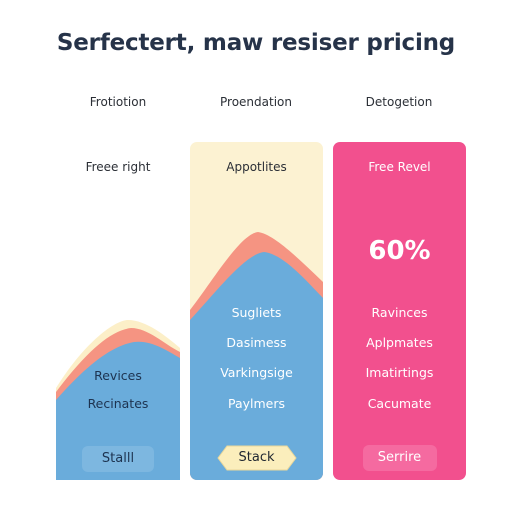  Describe the element at coordinates (118, 459) in the screenshot. I see `select-plan-button-basic: Stalll` at that location.